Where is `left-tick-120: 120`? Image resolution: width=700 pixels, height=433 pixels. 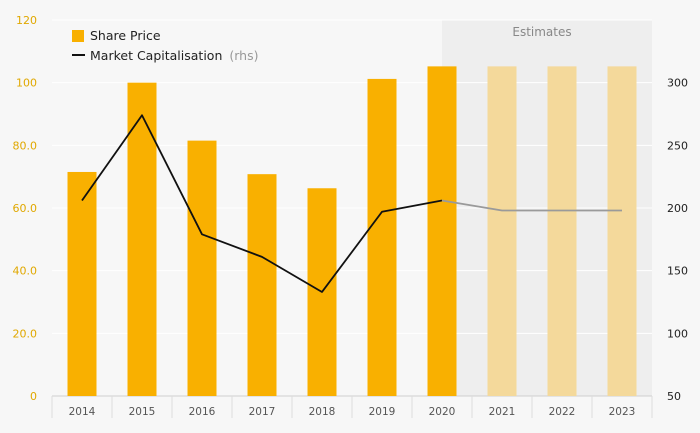 left-tick-120: 120 is located at coordinates (26, 20).